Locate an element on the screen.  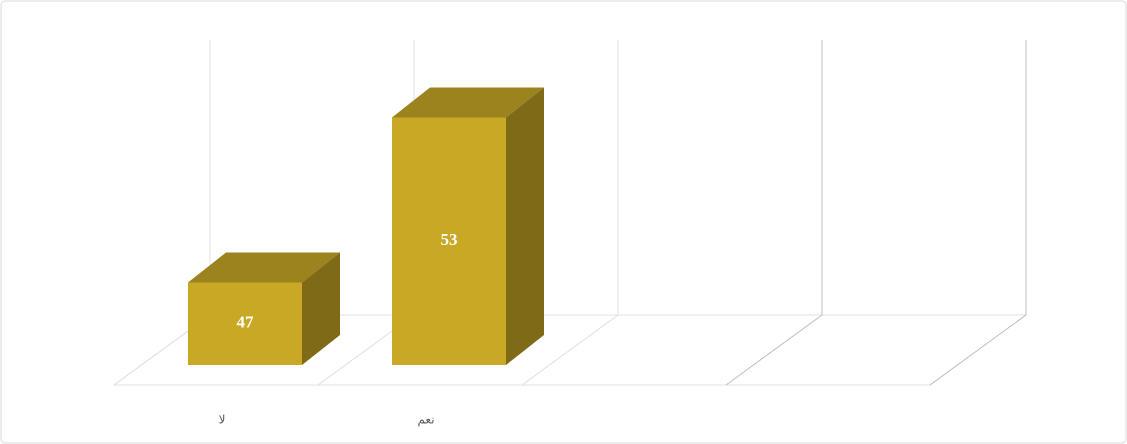
data-label: 47 is located at coordinates (246, 322).